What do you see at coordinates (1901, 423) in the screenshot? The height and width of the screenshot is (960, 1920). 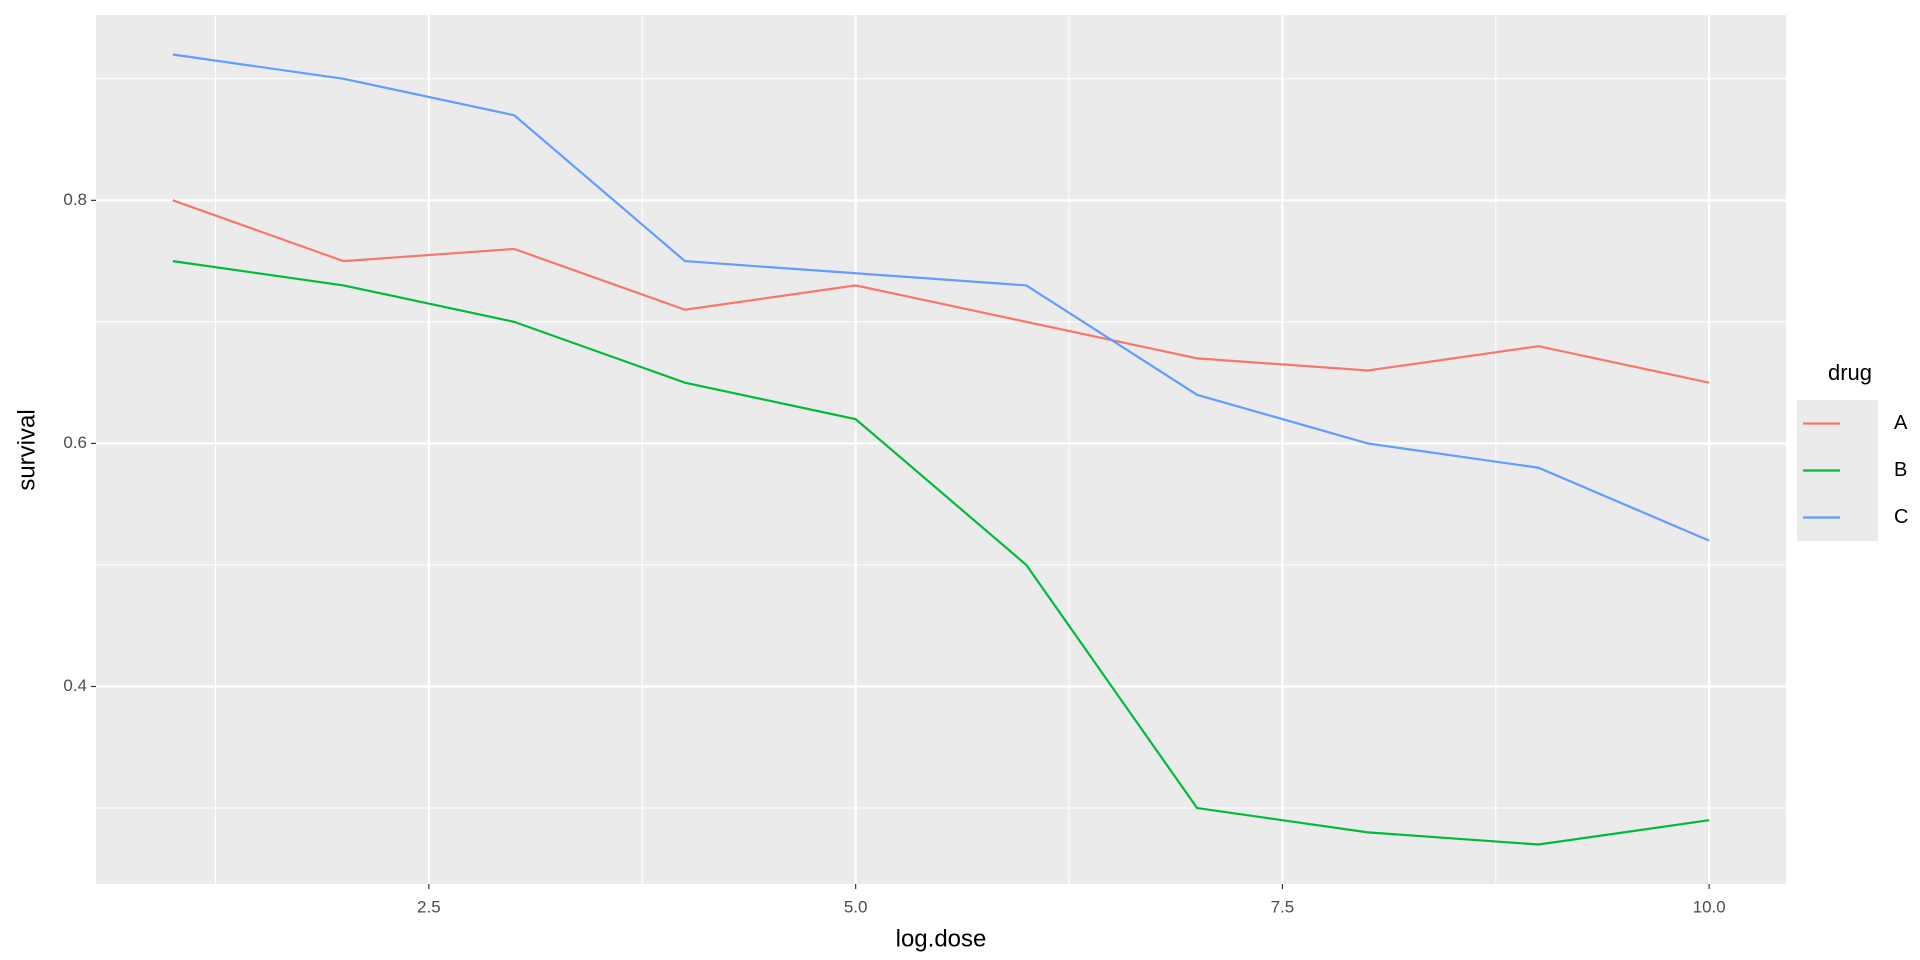 I see `legend-label: A` at bounding box center [1901, 423].